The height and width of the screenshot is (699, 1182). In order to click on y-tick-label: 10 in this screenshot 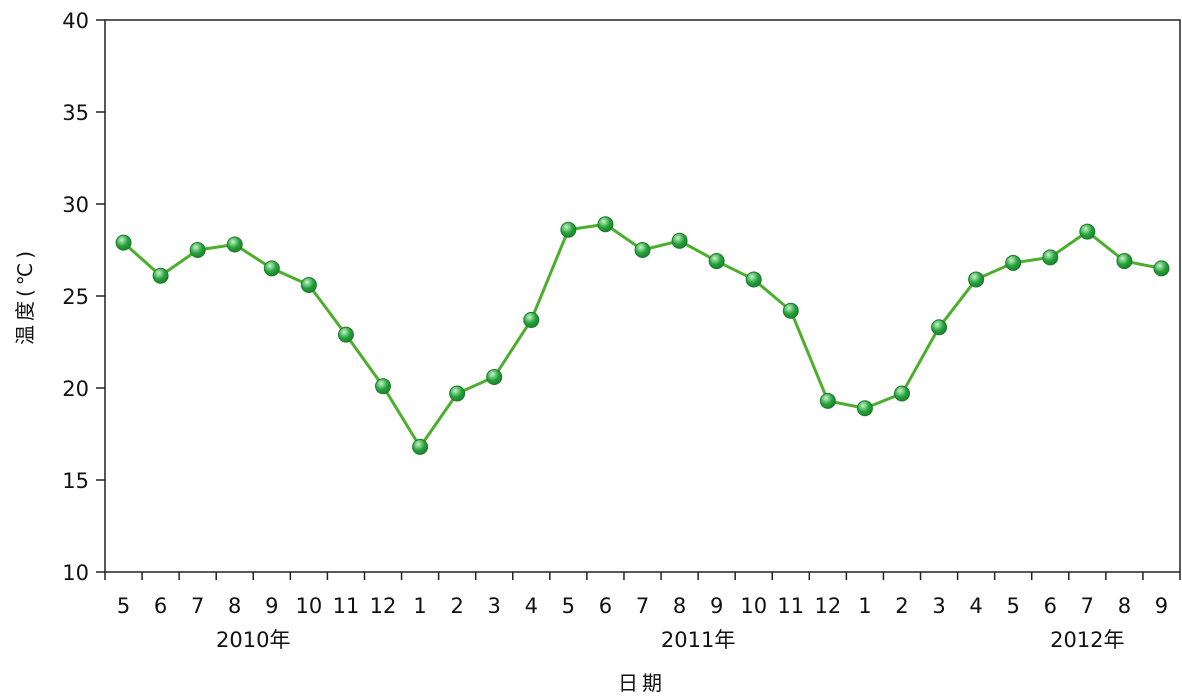, I will do `click(75, 573)`.